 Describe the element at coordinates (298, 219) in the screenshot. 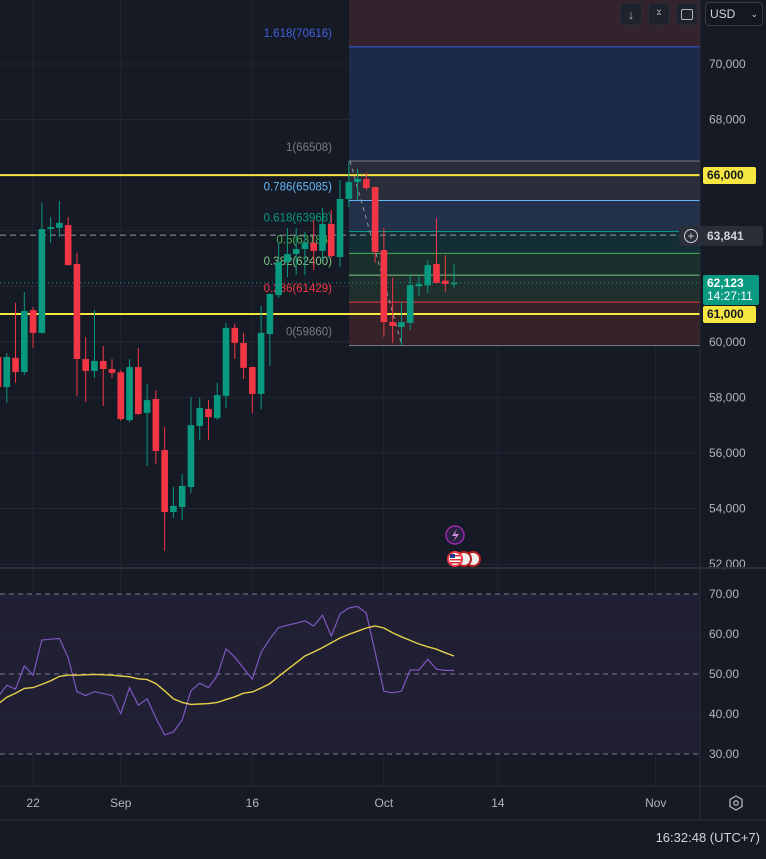

I see `fib-level-label: 0.618(63968)` at that location.